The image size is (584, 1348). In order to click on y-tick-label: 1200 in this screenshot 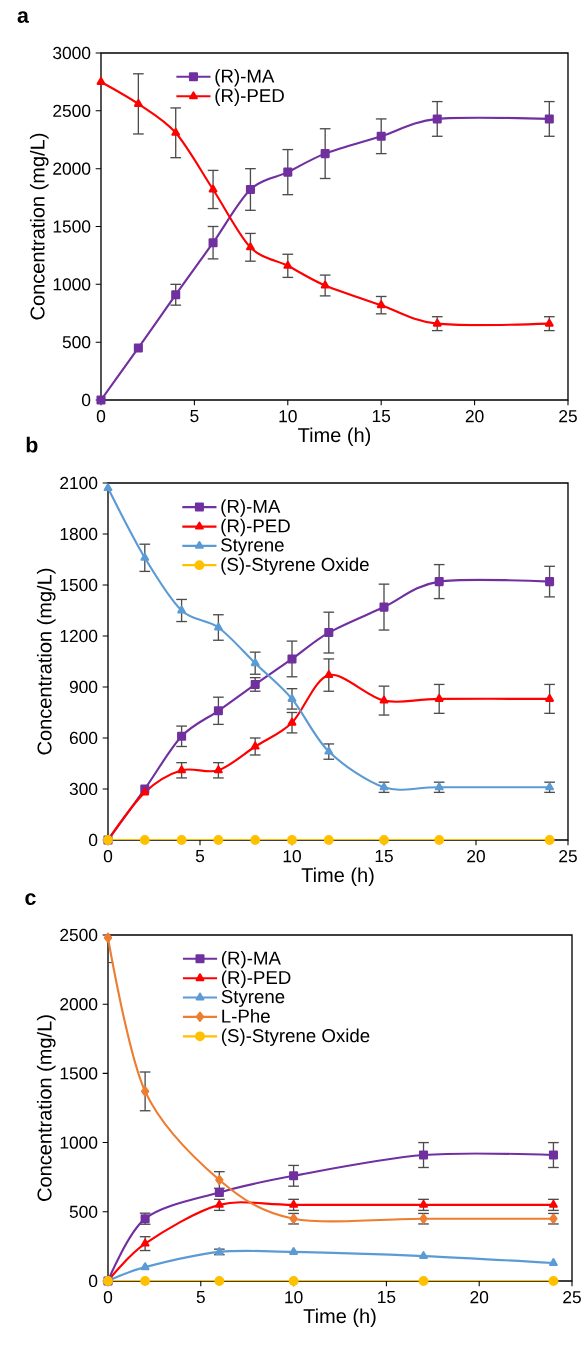, I will do `click(79, 636)`.